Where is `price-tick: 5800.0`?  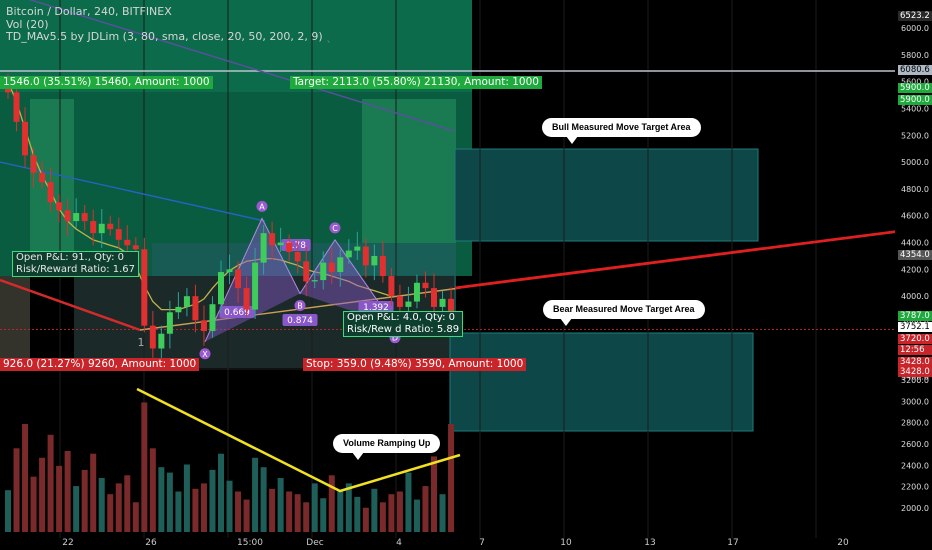
price-tick: 5800.0 is located at coordinates (915, 55).